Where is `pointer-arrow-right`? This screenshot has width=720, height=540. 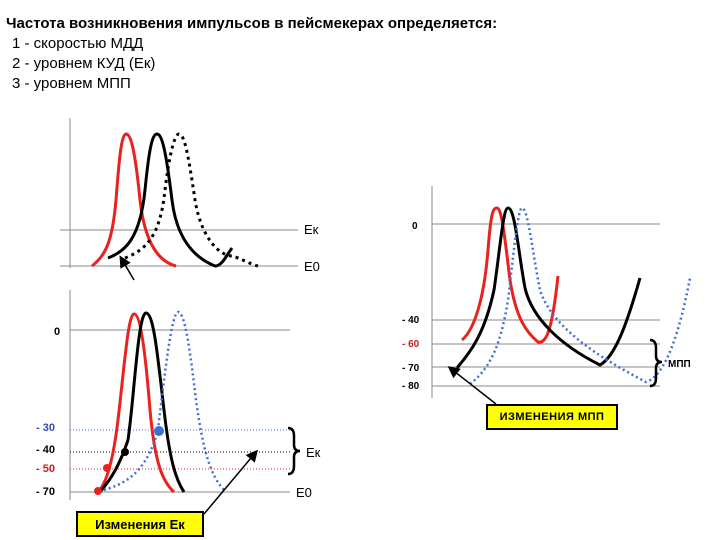 pointer-arrow-right is located at coordinates (472, 385).